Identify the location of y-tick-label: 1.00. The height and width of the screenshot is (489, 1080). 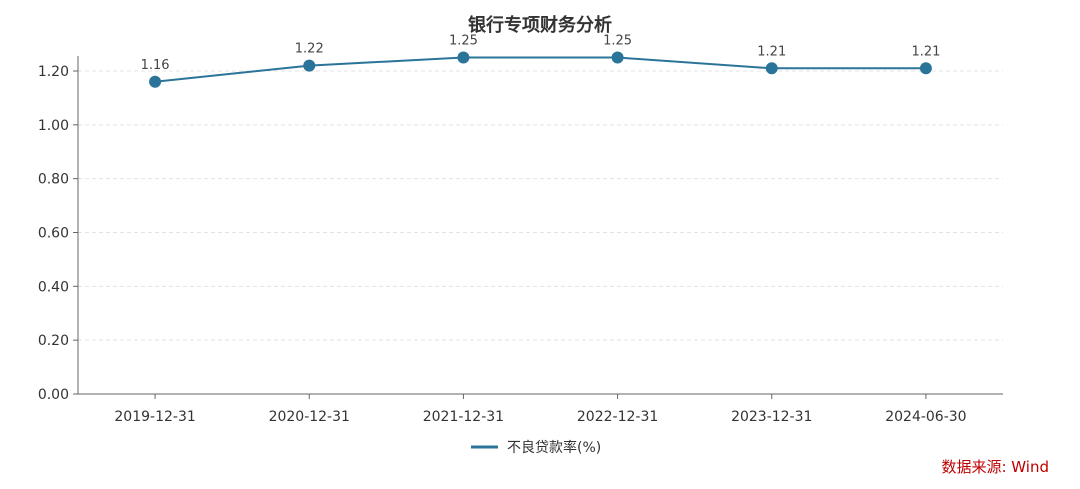
(53, 126).